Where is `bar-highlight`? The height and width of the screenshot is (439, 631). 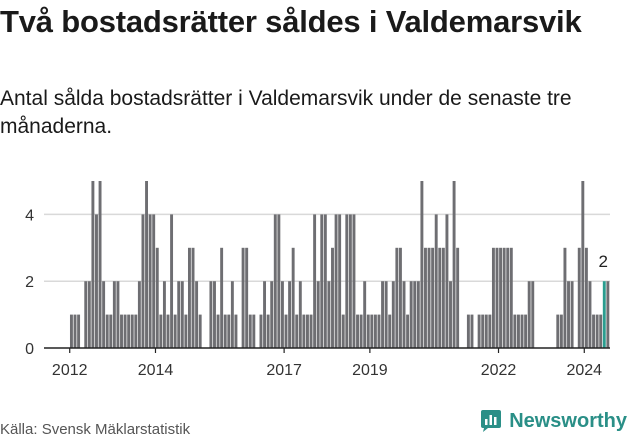
bar-highlight is located at coordinates (604, 314).